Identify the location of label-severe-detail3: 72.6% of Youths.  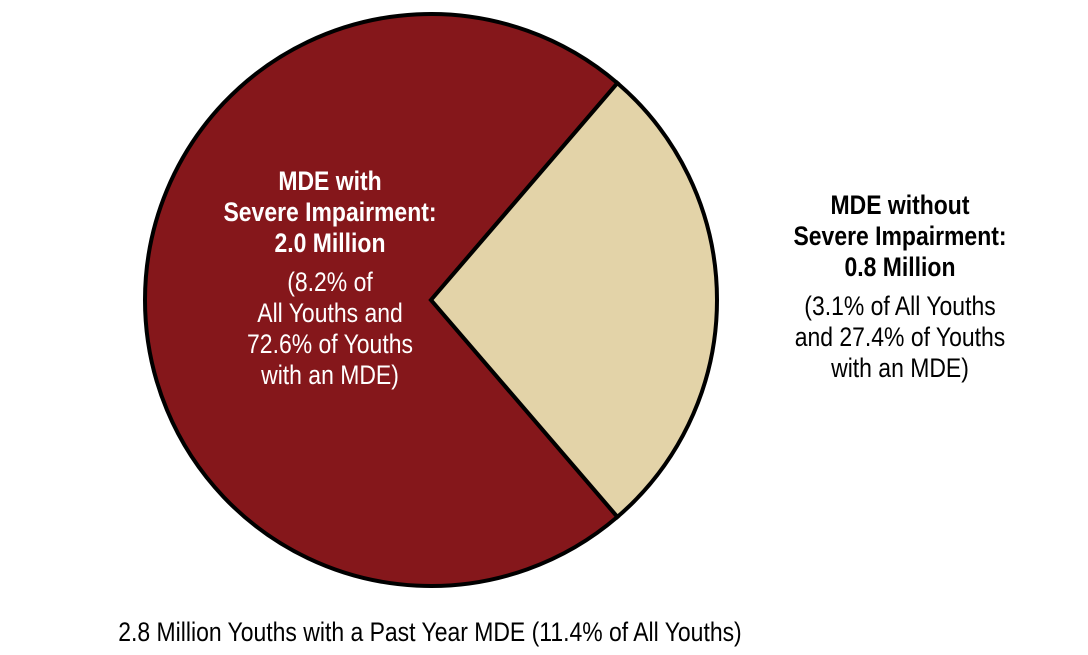
(330, 344).